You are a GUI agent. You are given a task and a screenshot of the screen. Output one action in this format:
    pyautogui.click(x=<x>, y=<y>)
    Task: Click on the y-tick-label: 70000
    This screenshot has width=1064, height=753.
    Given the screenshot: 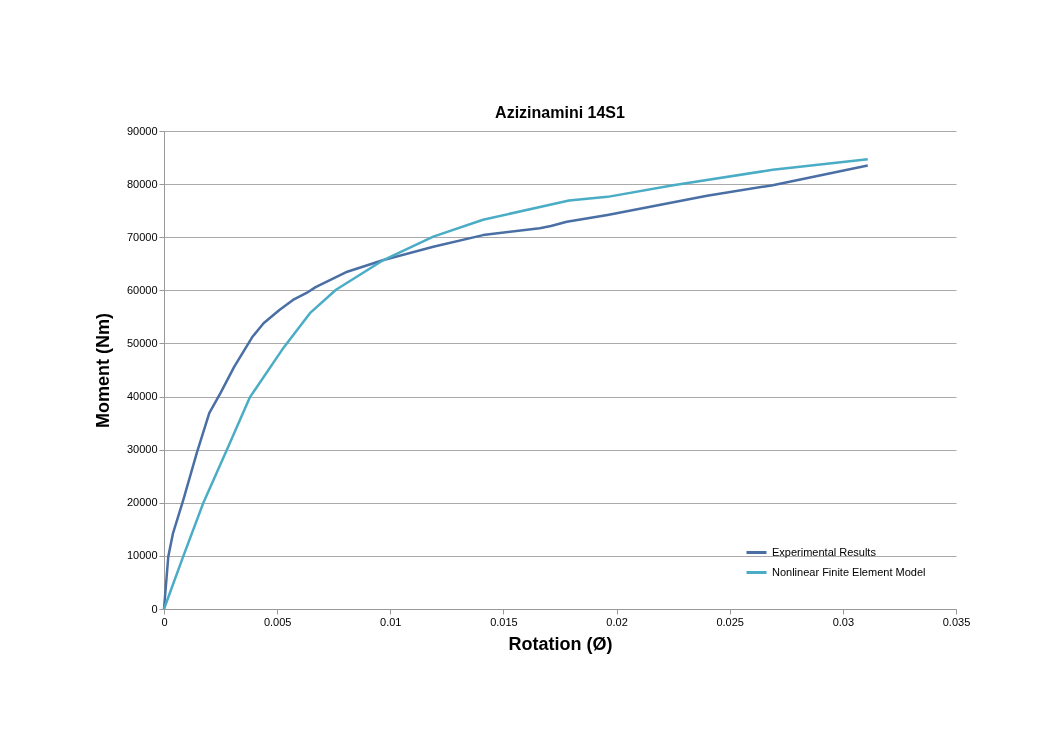 What is the action you would take?
    pyautogui.click(x=142, y=236)
    